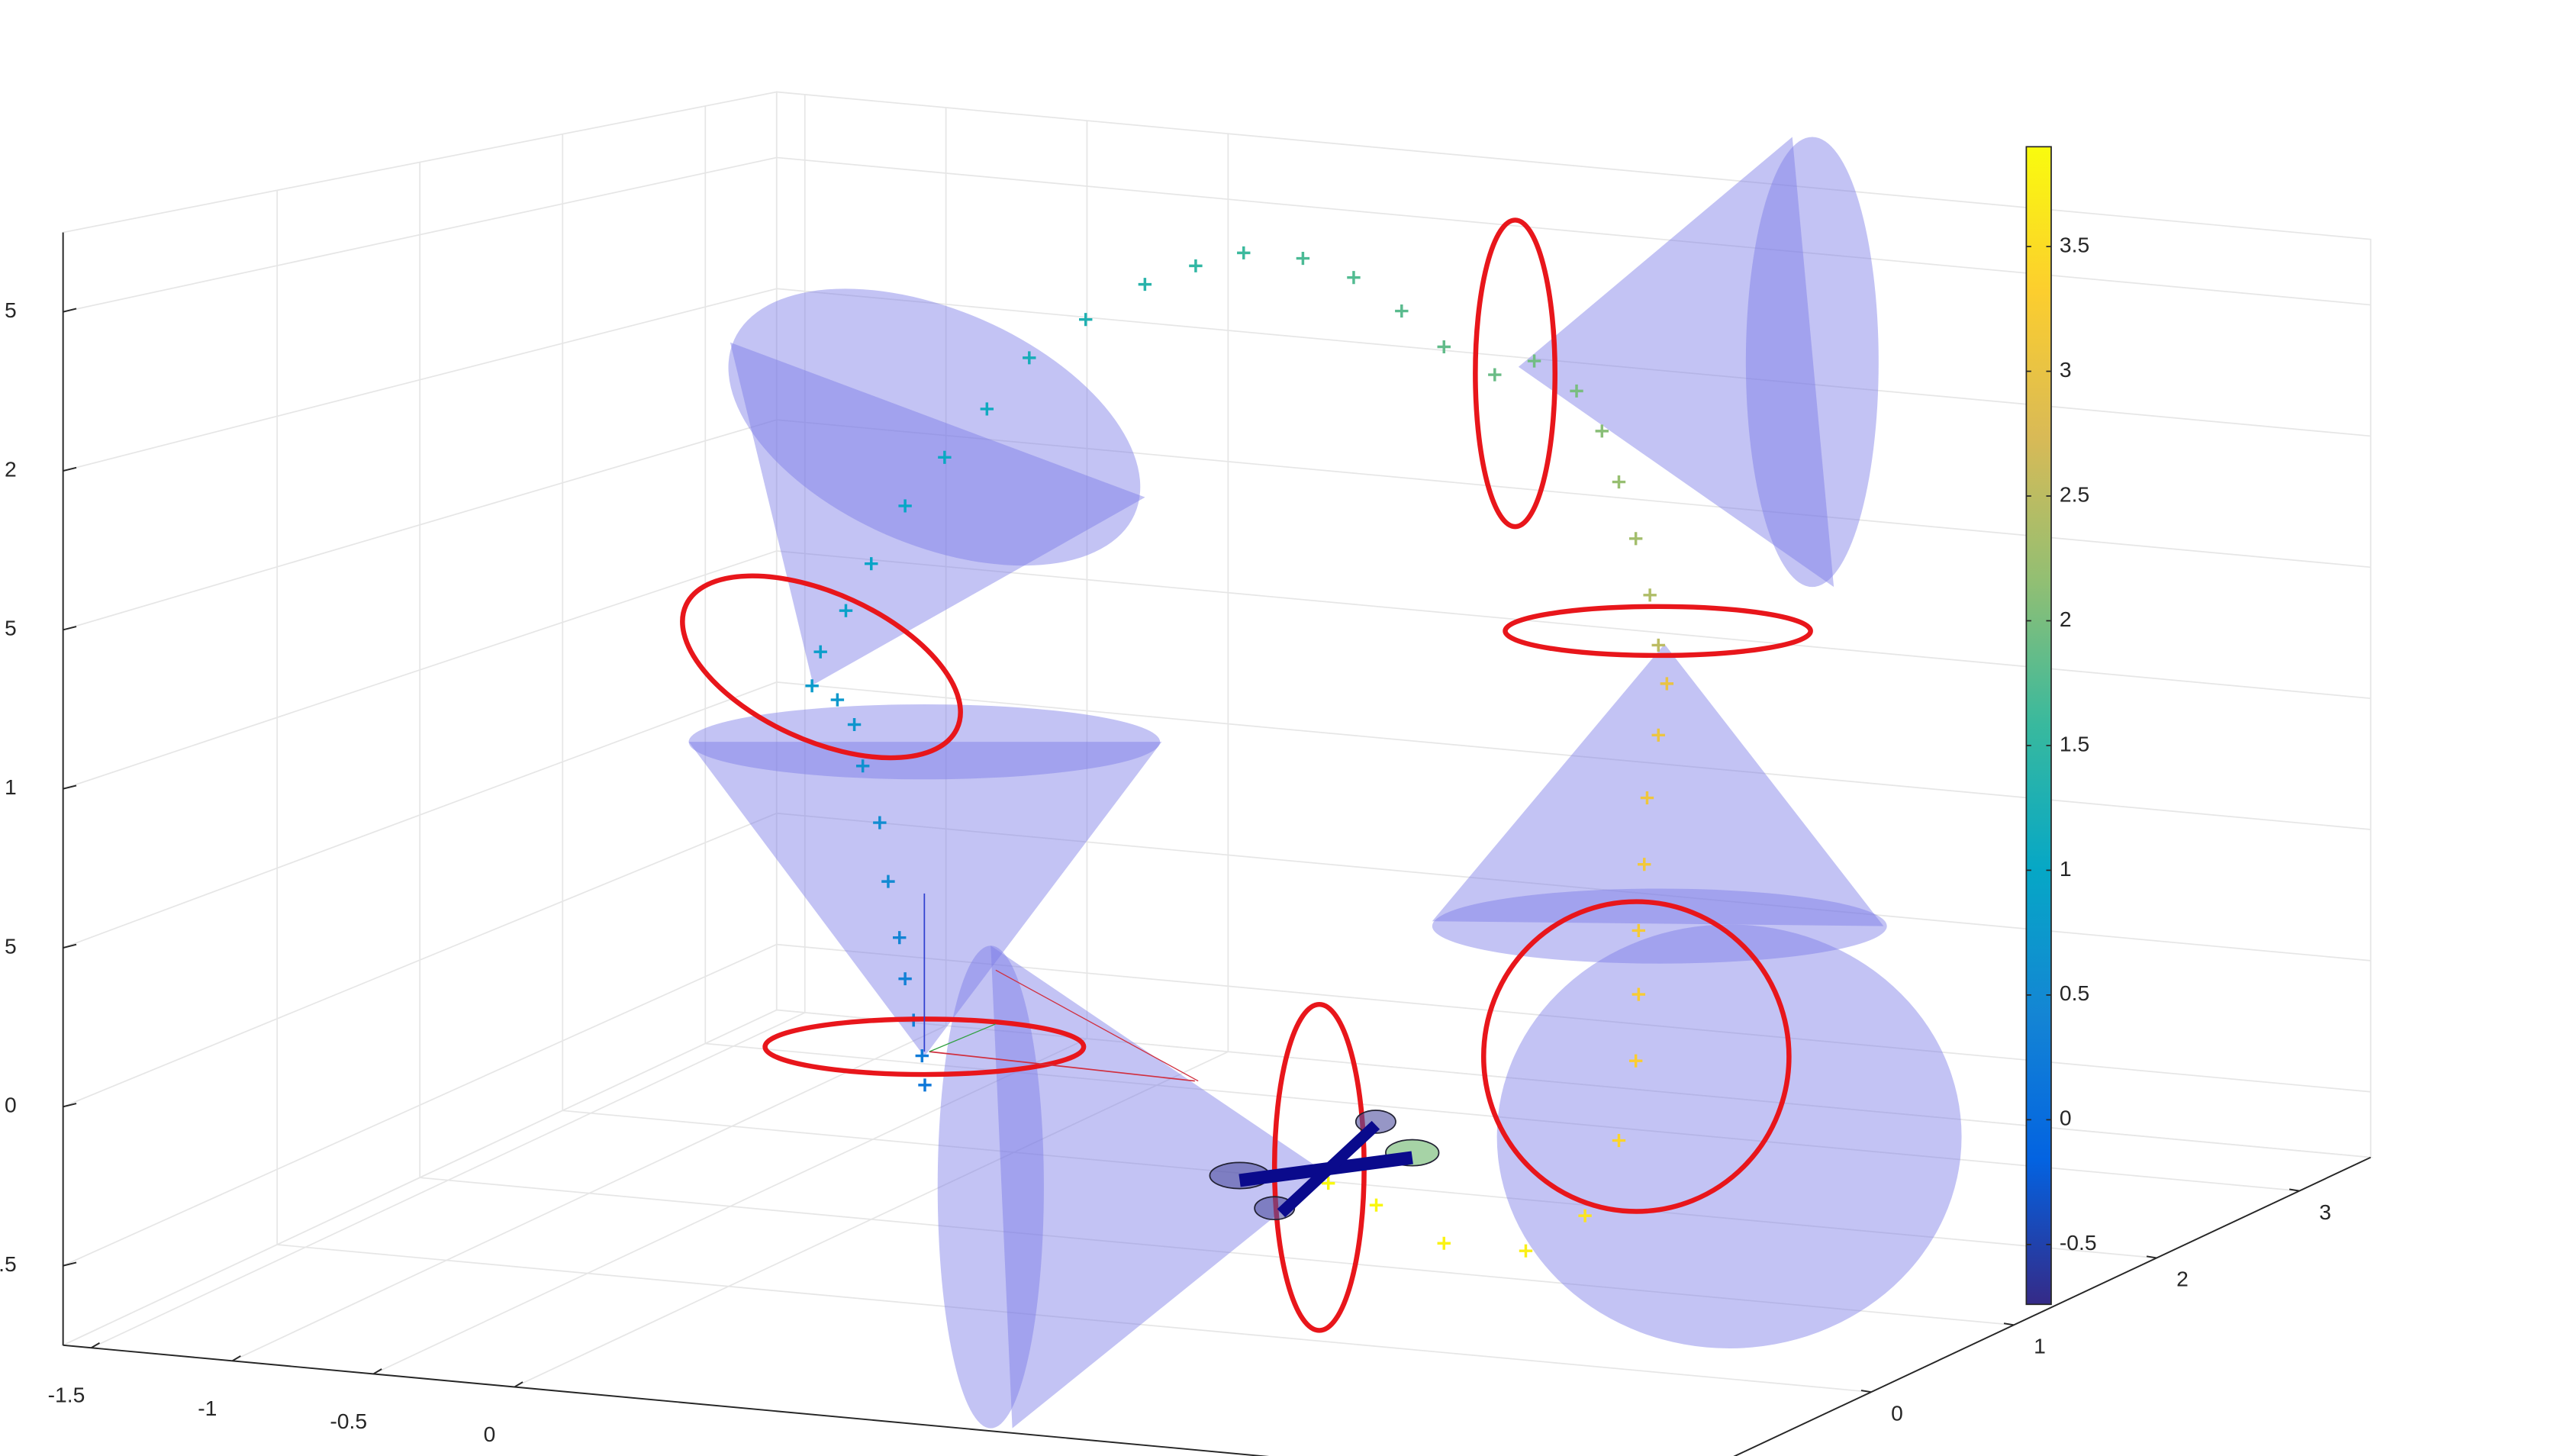 The height and width of the screenshot is (1456, 2564). What do you see at coordinates (66, 1395) in the screenshot?
I see `x-tick-label: -1.5` at bounding box center [66, 1395].